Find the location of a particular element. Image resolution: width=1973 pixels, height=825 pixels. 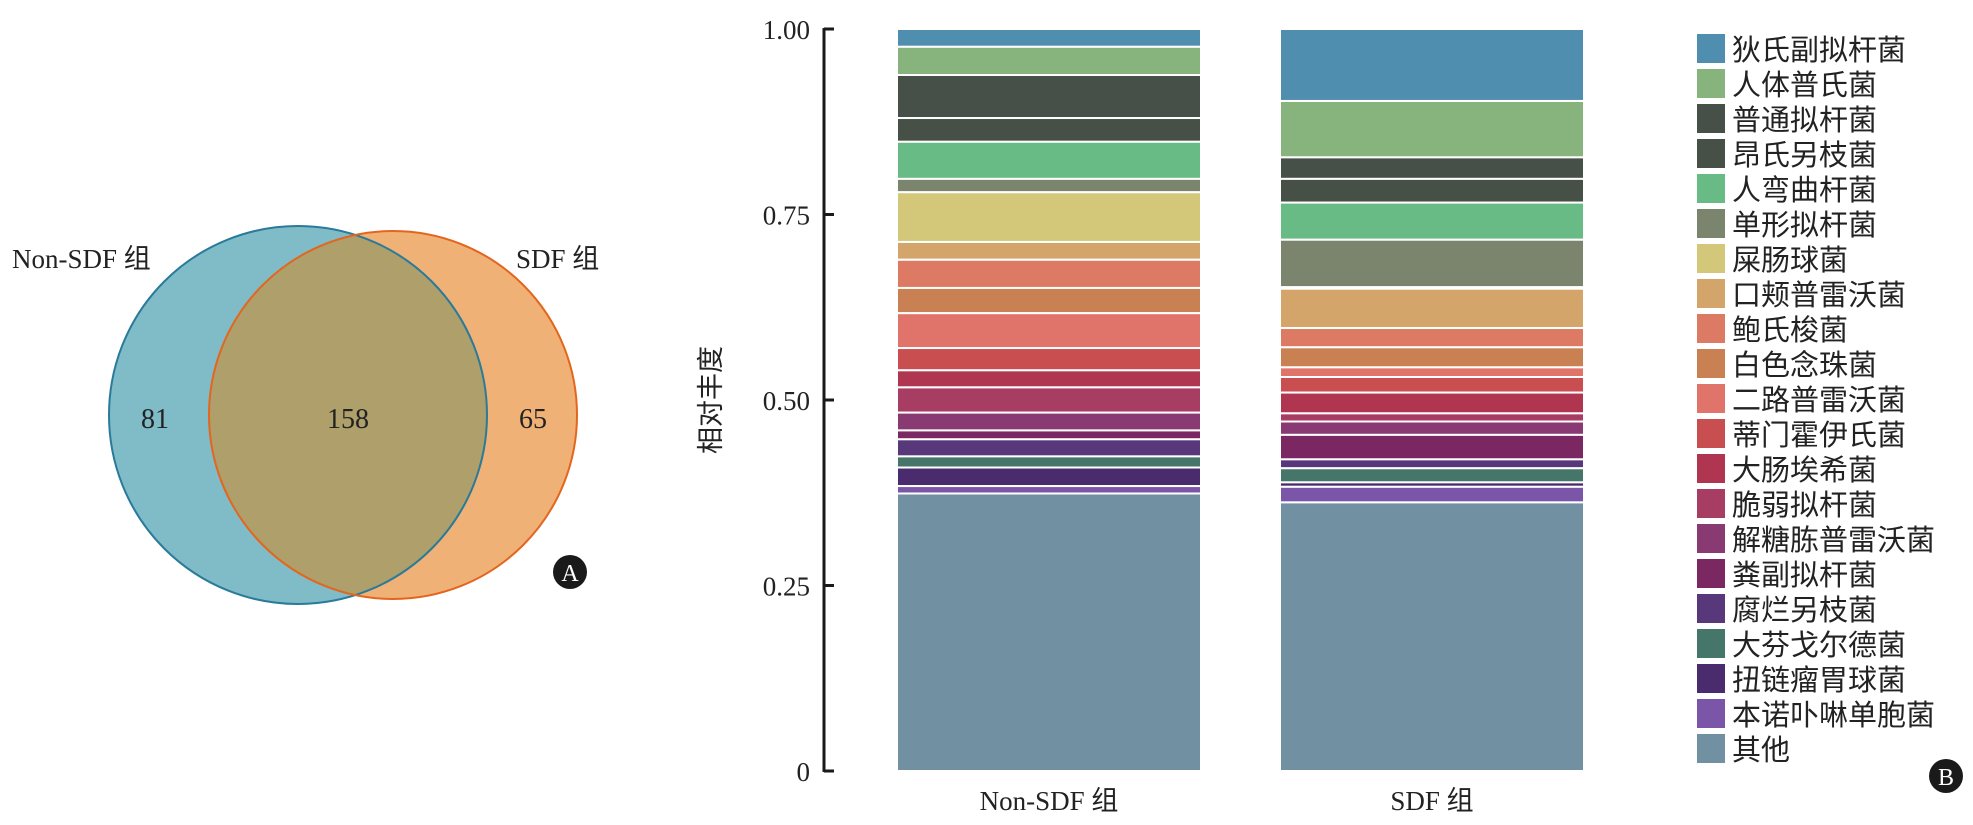

legend-item: 普通拟杆菌 is located at coordinates (1787, 120).